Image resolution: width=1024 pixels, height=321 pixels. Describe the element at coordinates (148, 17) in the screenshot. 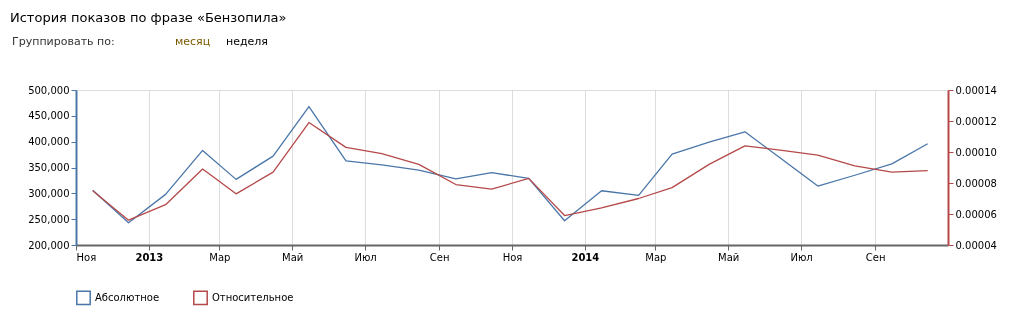

I see `chart-title: История показов по фразе «Бензопила»` at that location.